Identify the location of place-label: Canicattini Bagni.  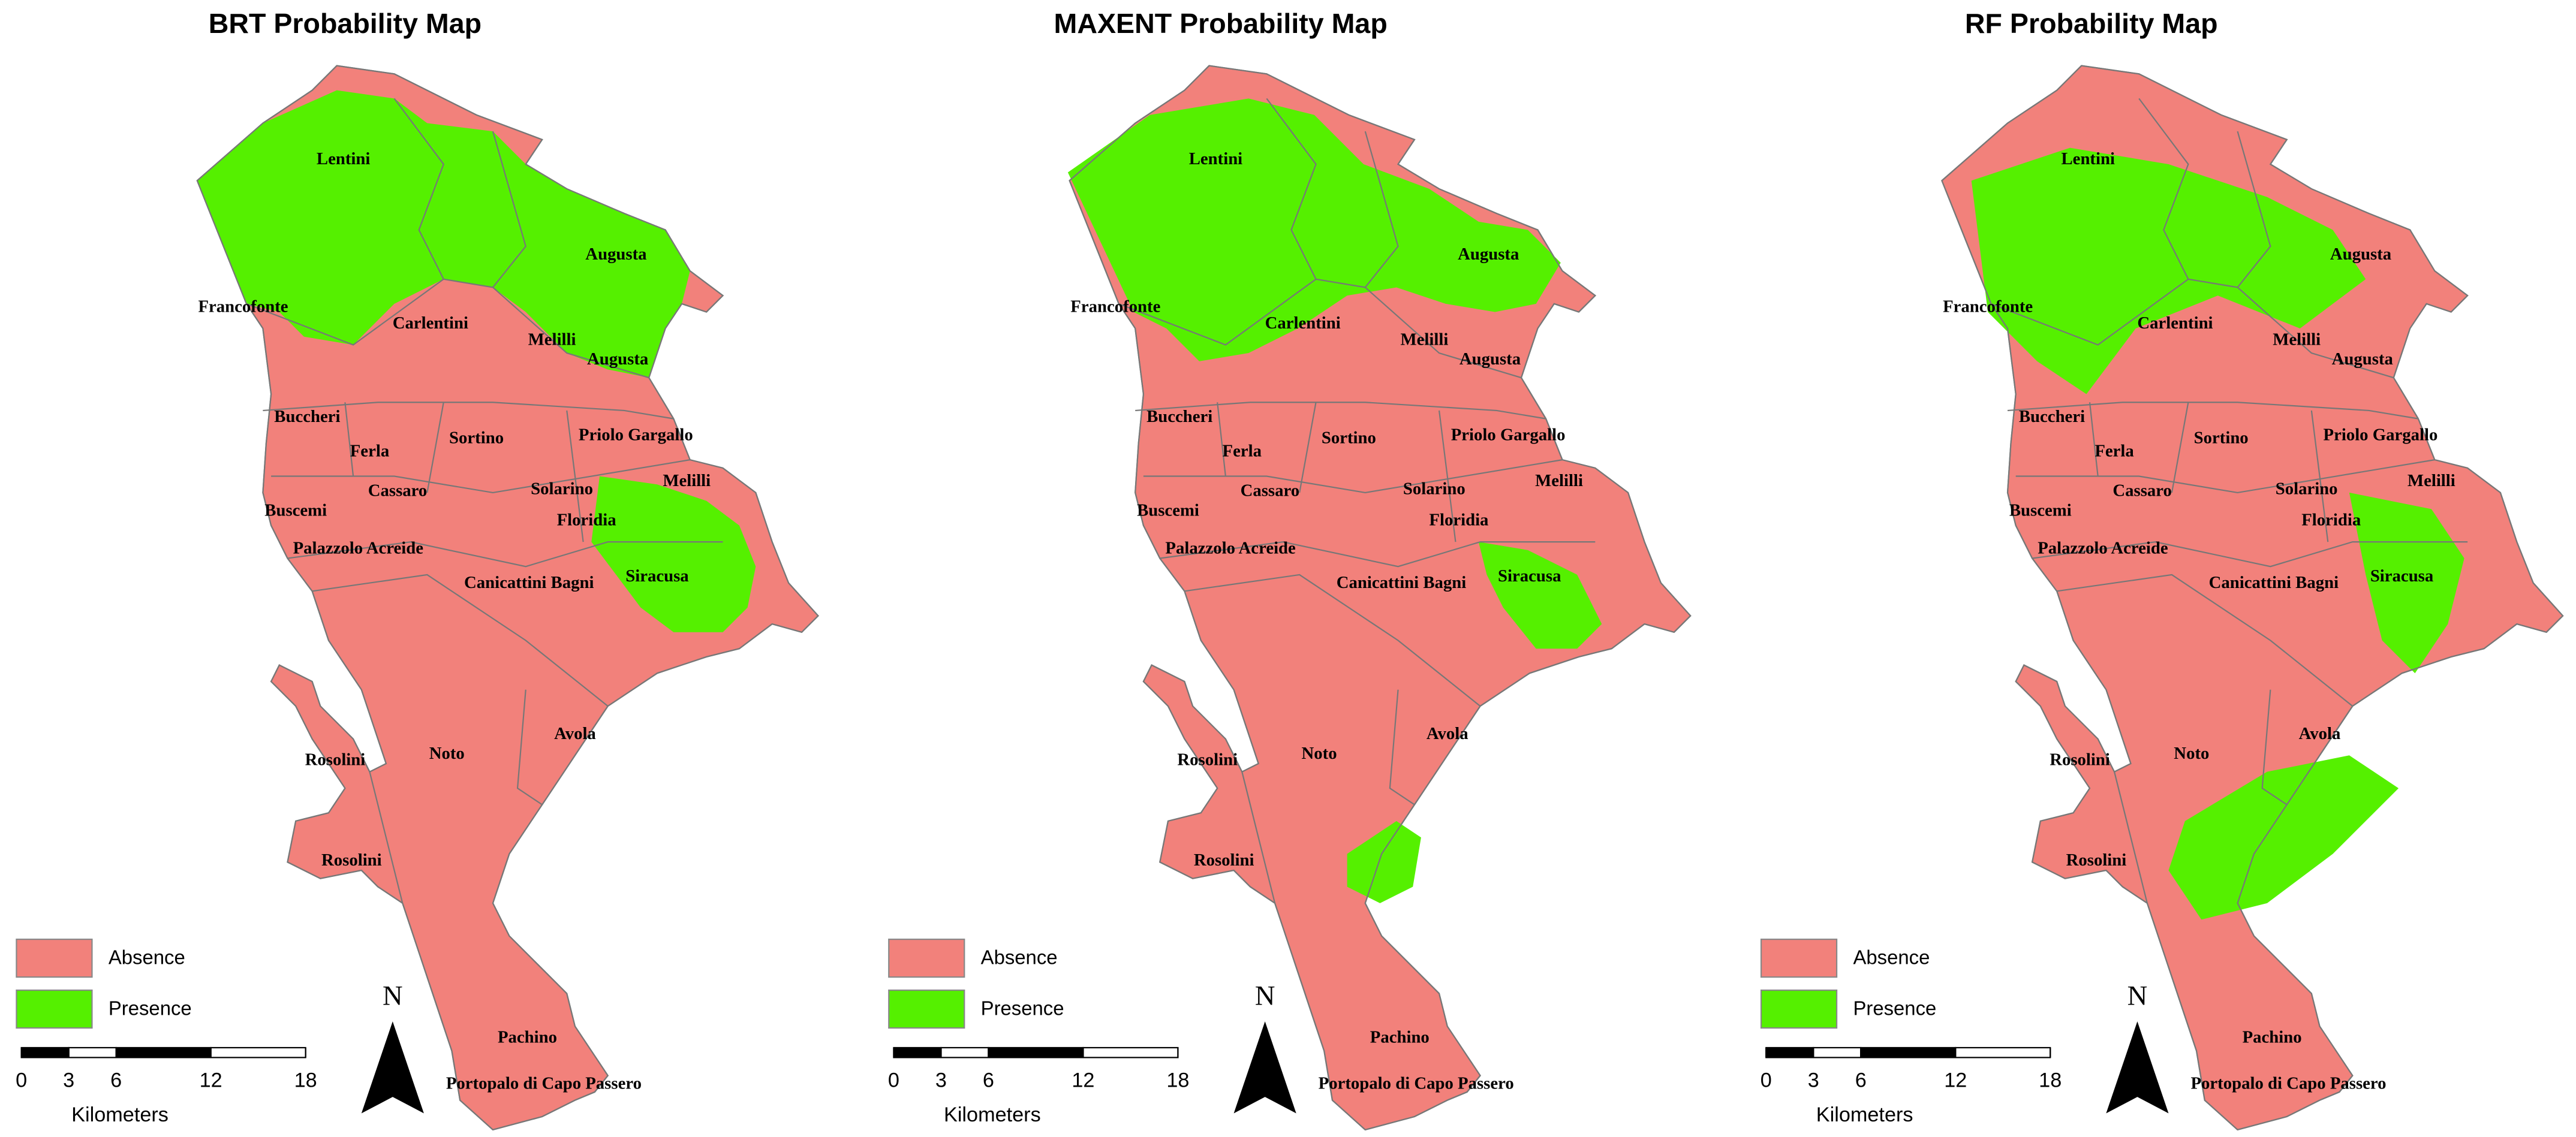
(529, 582).